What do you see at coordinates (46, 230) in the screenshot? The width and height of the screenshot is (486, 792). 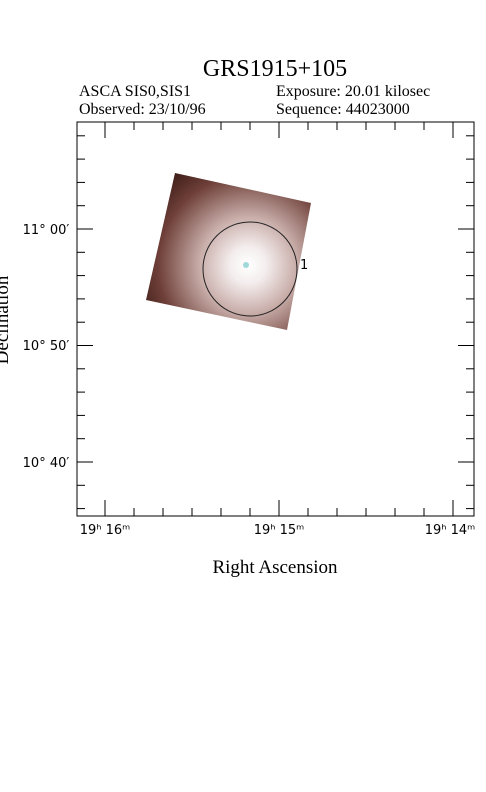 I see `y-tick-label: 11° 00′` at bounding box center [46, 230].